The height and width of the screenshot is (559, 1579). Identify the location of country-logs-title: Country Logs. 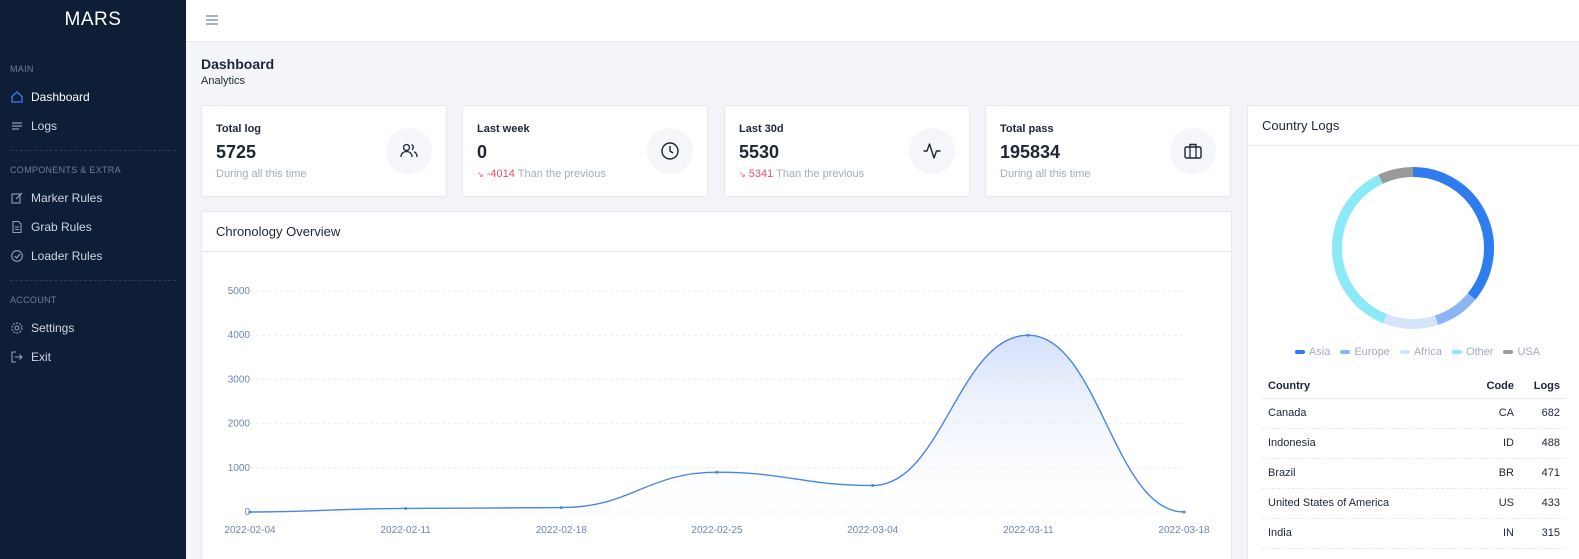
(1413, 126).